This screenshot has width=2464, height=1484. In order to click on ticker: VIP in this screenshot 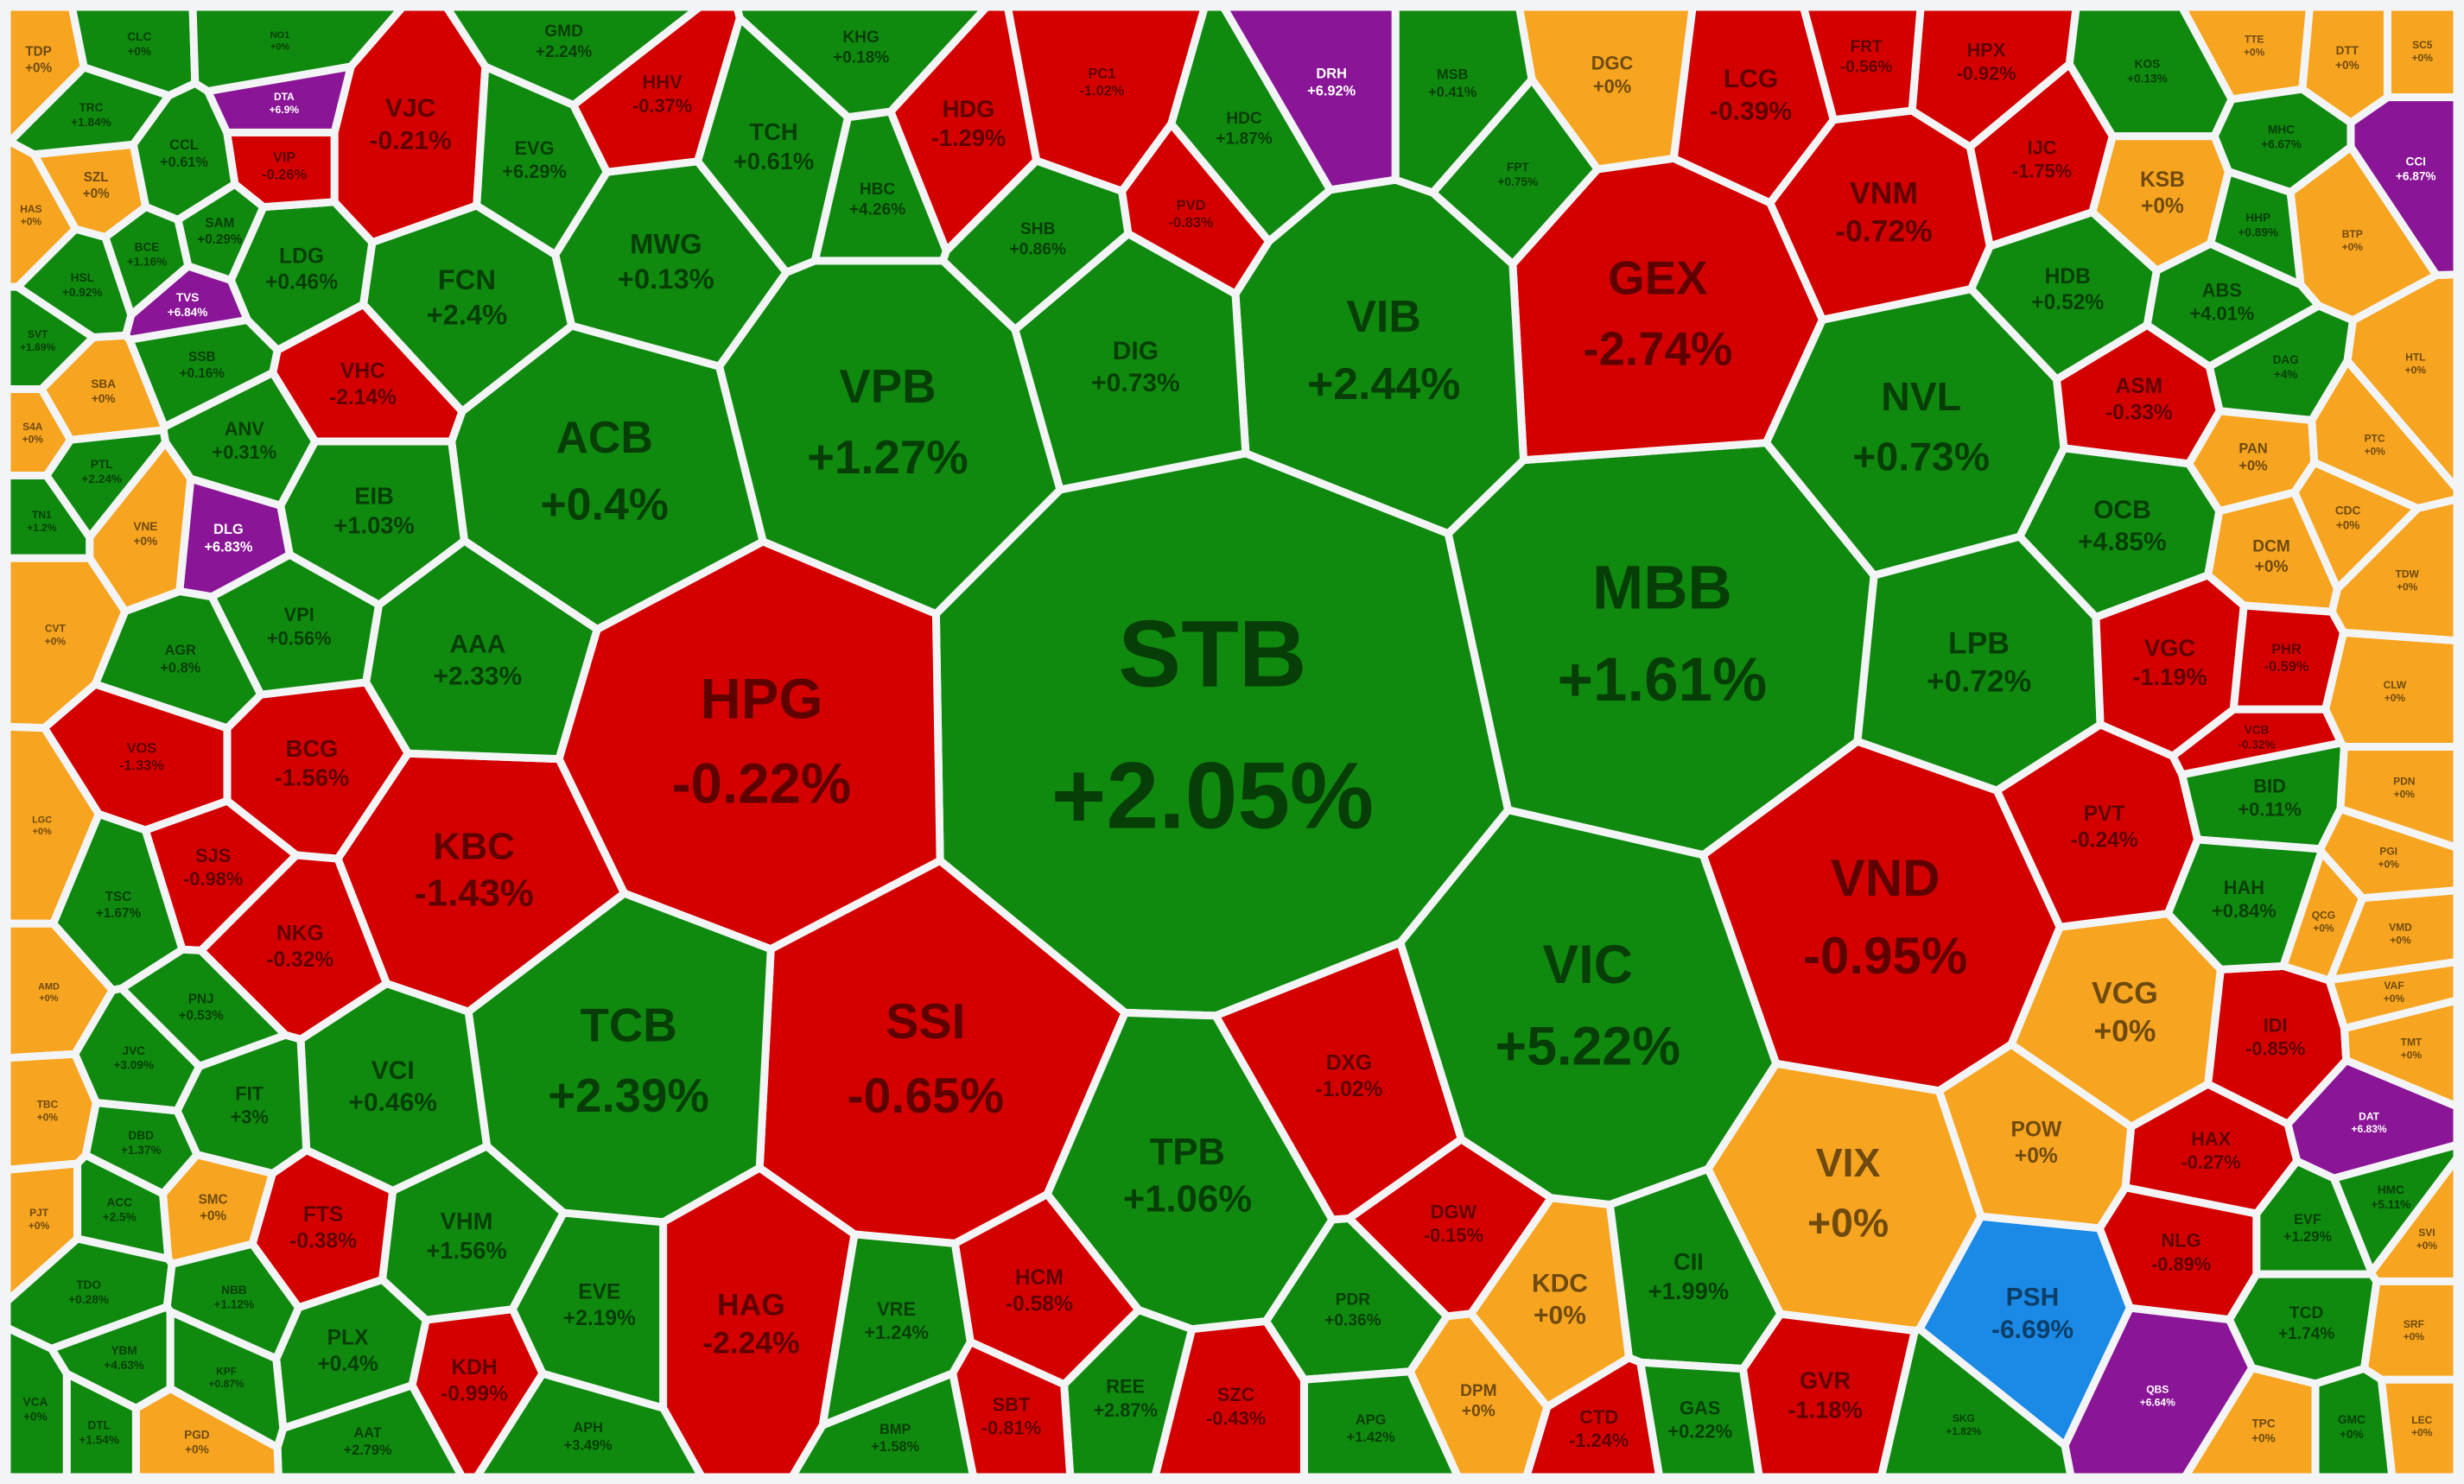, I will do `click(284, 157)`.